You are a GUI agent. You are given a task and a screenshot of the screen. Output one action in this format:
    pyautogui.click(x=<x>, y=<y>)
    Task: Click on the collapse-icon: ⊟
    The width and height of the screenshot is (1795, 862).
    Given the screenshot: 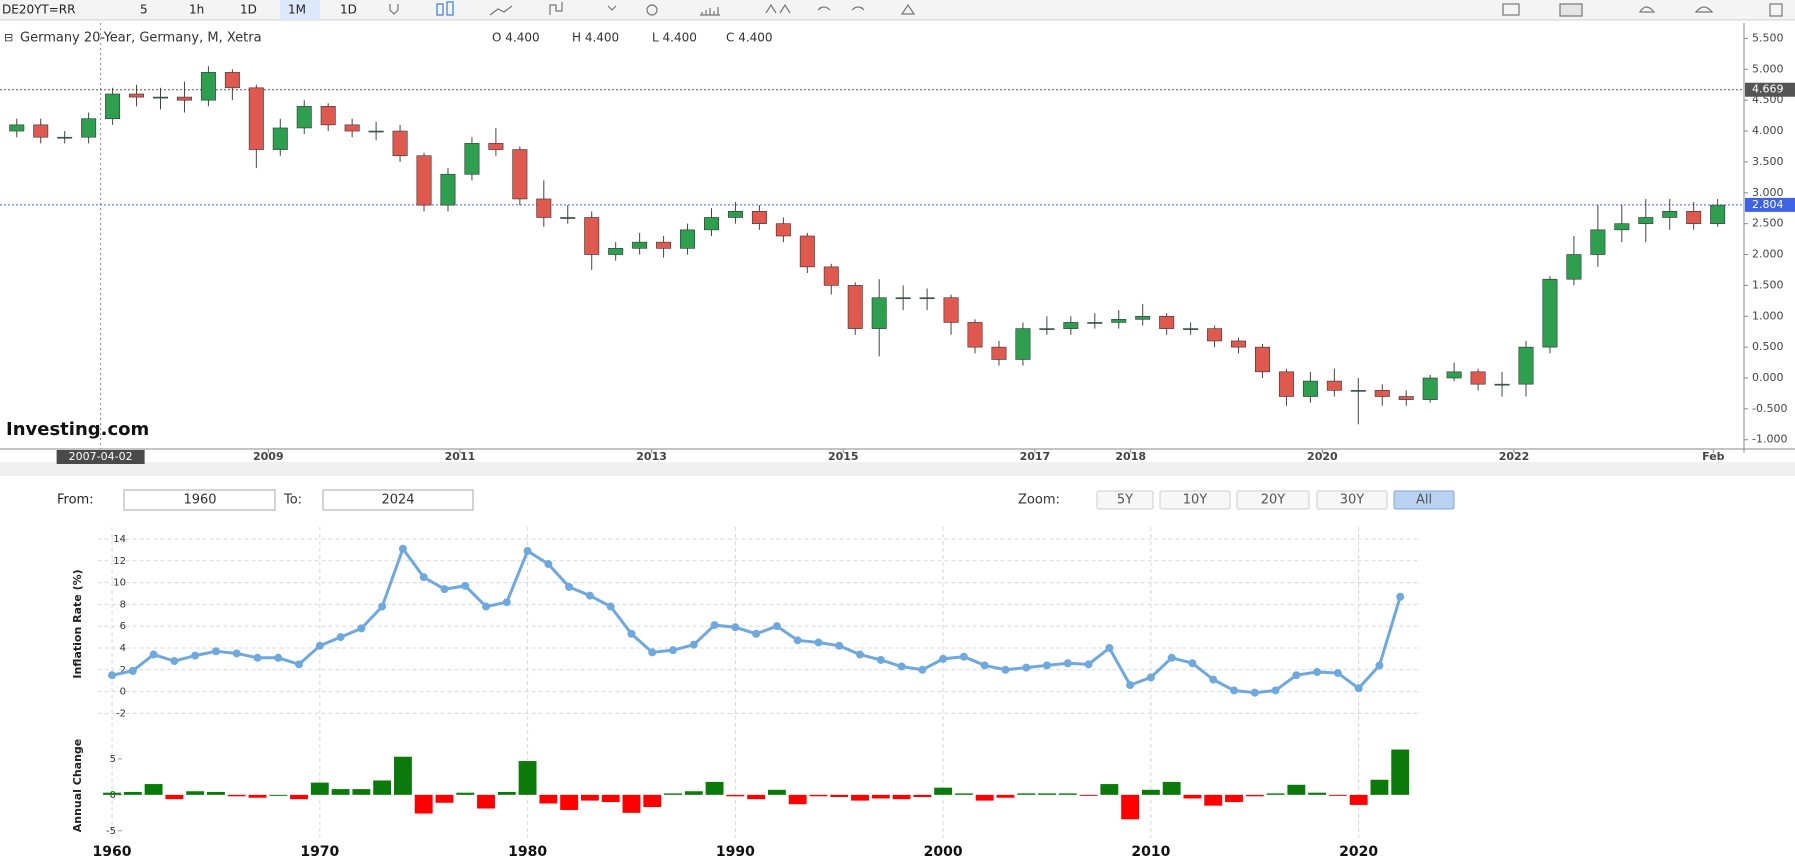 What is the action you would take?
    pyautogui.click(x=8, y=37)
    